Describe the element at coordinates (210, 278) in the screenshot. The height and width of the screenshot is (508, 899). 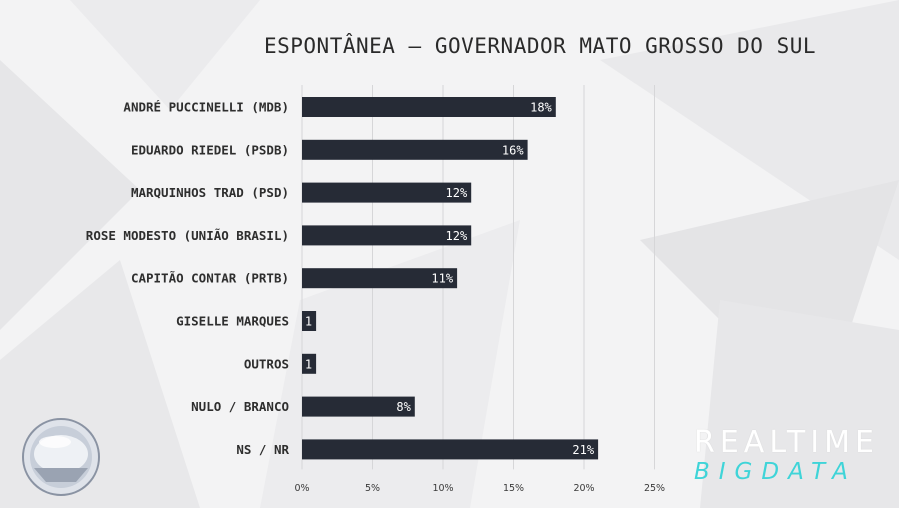
I see `category-label: CAPITÃO CONTAR (PRTB)` at that location.